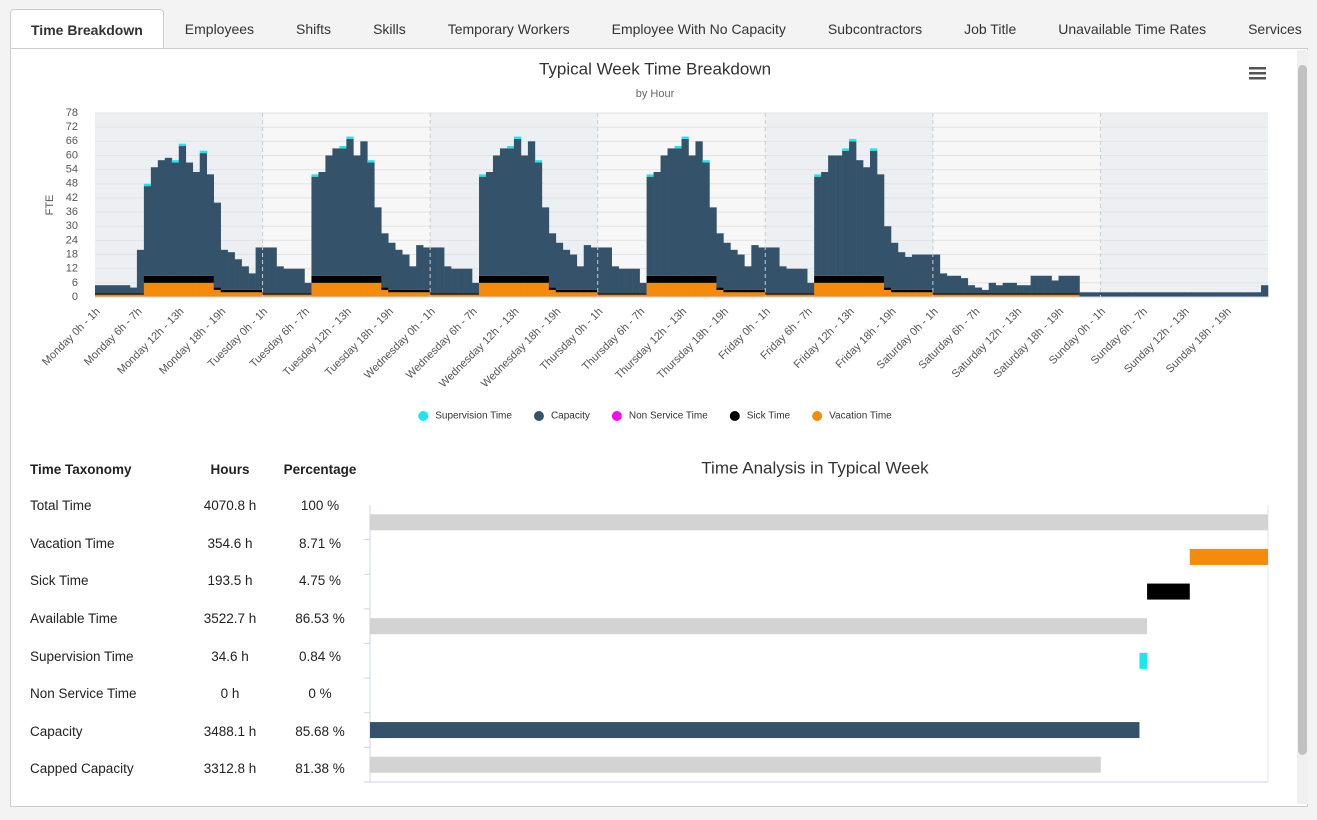 This screenshot has height=820, width=1317. What do you see at coordinates (61, 506) in the screenshot?
I see `table-cell: Total Time` at bounding box center [61, 506].